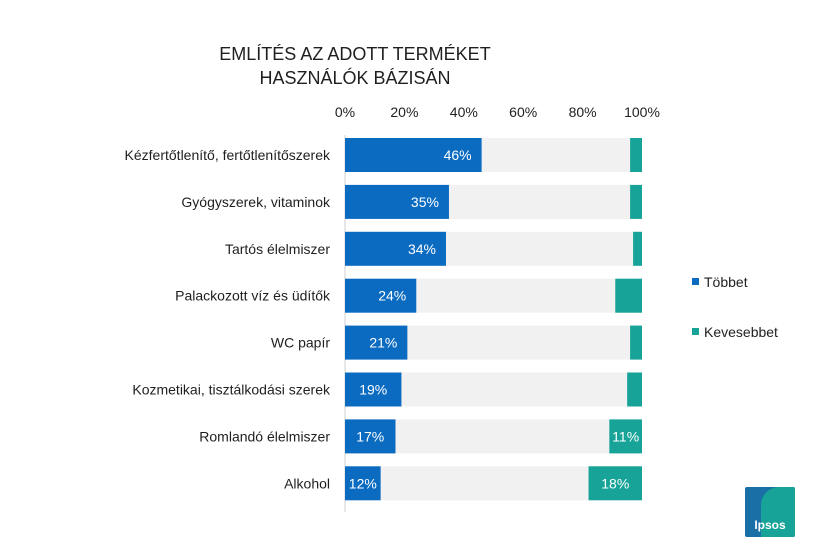 The height and width of the screenshot is (557, 836). What do you see at coordinates (726, 282) in the screenshot?
I see `legend-label-tobbet: Többet` at bounding box center [726, 282].